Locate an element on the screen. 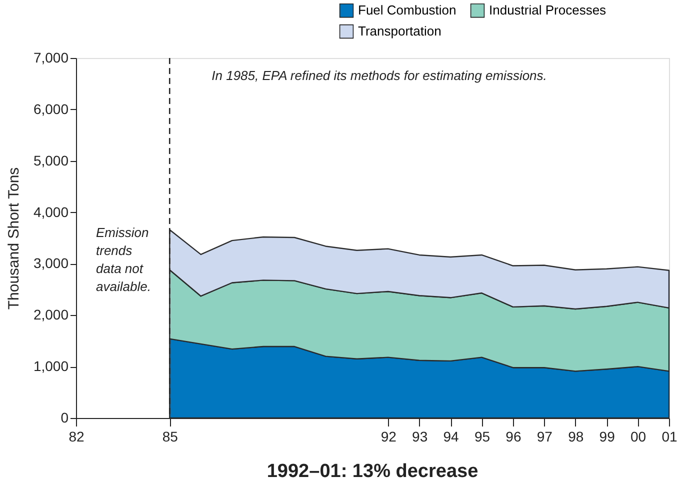 The width and height of the screenshot is (690, 496). x-tick-label: 94 is located at coordinates (451, 436).